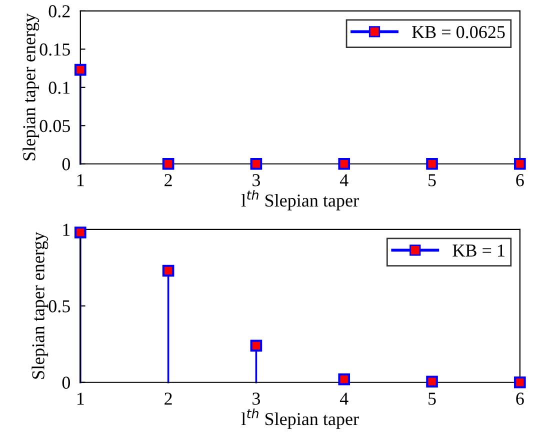 This screenshot has width=536, height=437. Describe the element at coordinates (458, 32) in the screenshot. I see `legend-label: KB = 0.0625` at that location.